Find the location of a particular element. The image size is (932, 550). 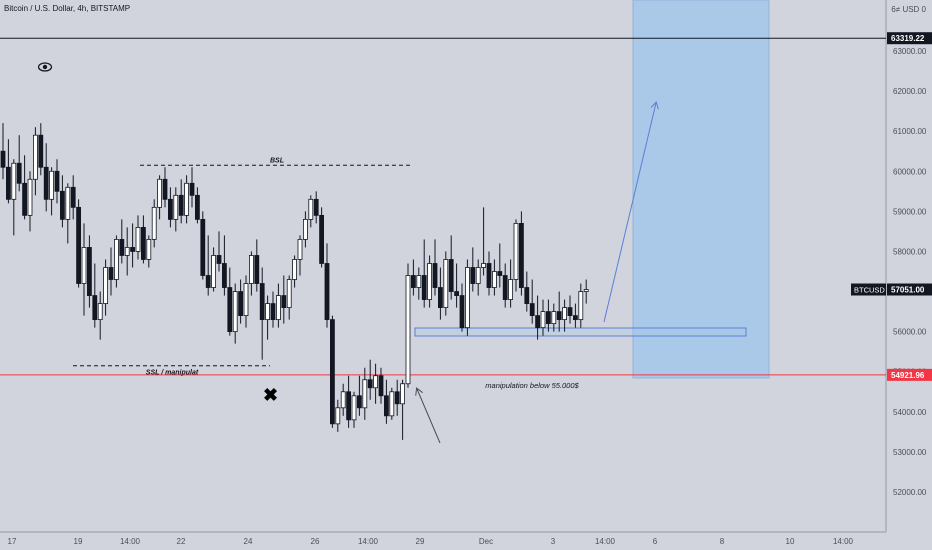

pointer-arrow is located at coordinates (429, 416).